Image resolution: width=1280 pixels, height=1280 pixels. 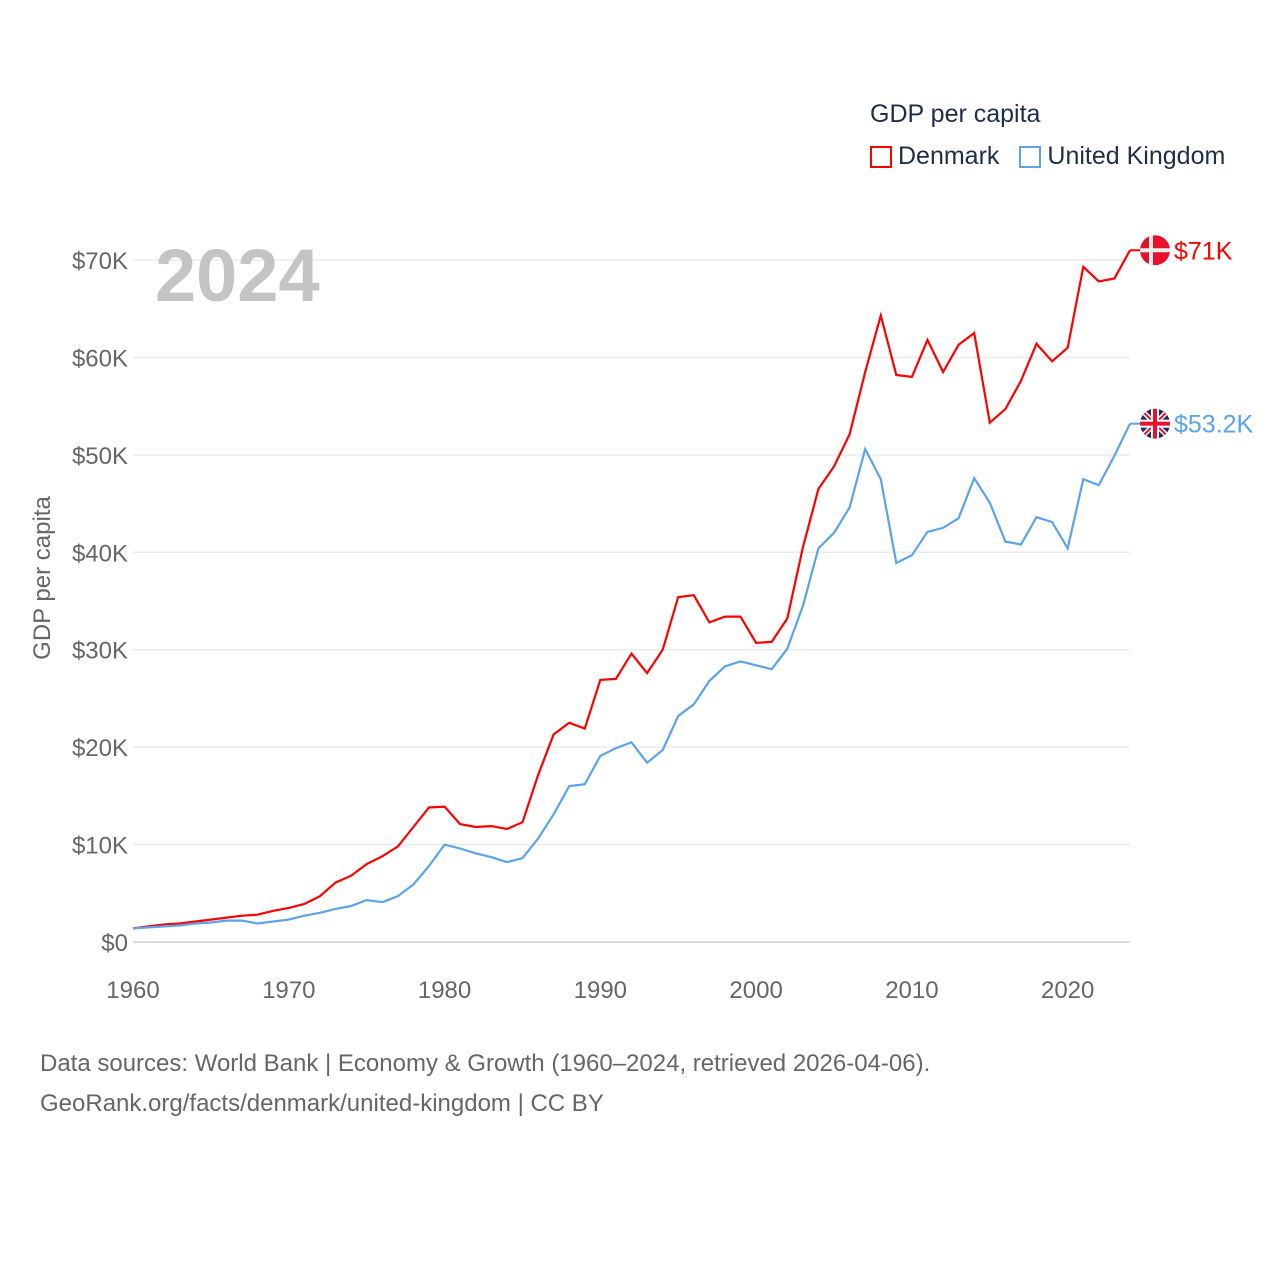 What do you see at coordinates (911, 990) in the screenshot?
I see `x-tick-label: 2010` at bounding box center [911, 990].